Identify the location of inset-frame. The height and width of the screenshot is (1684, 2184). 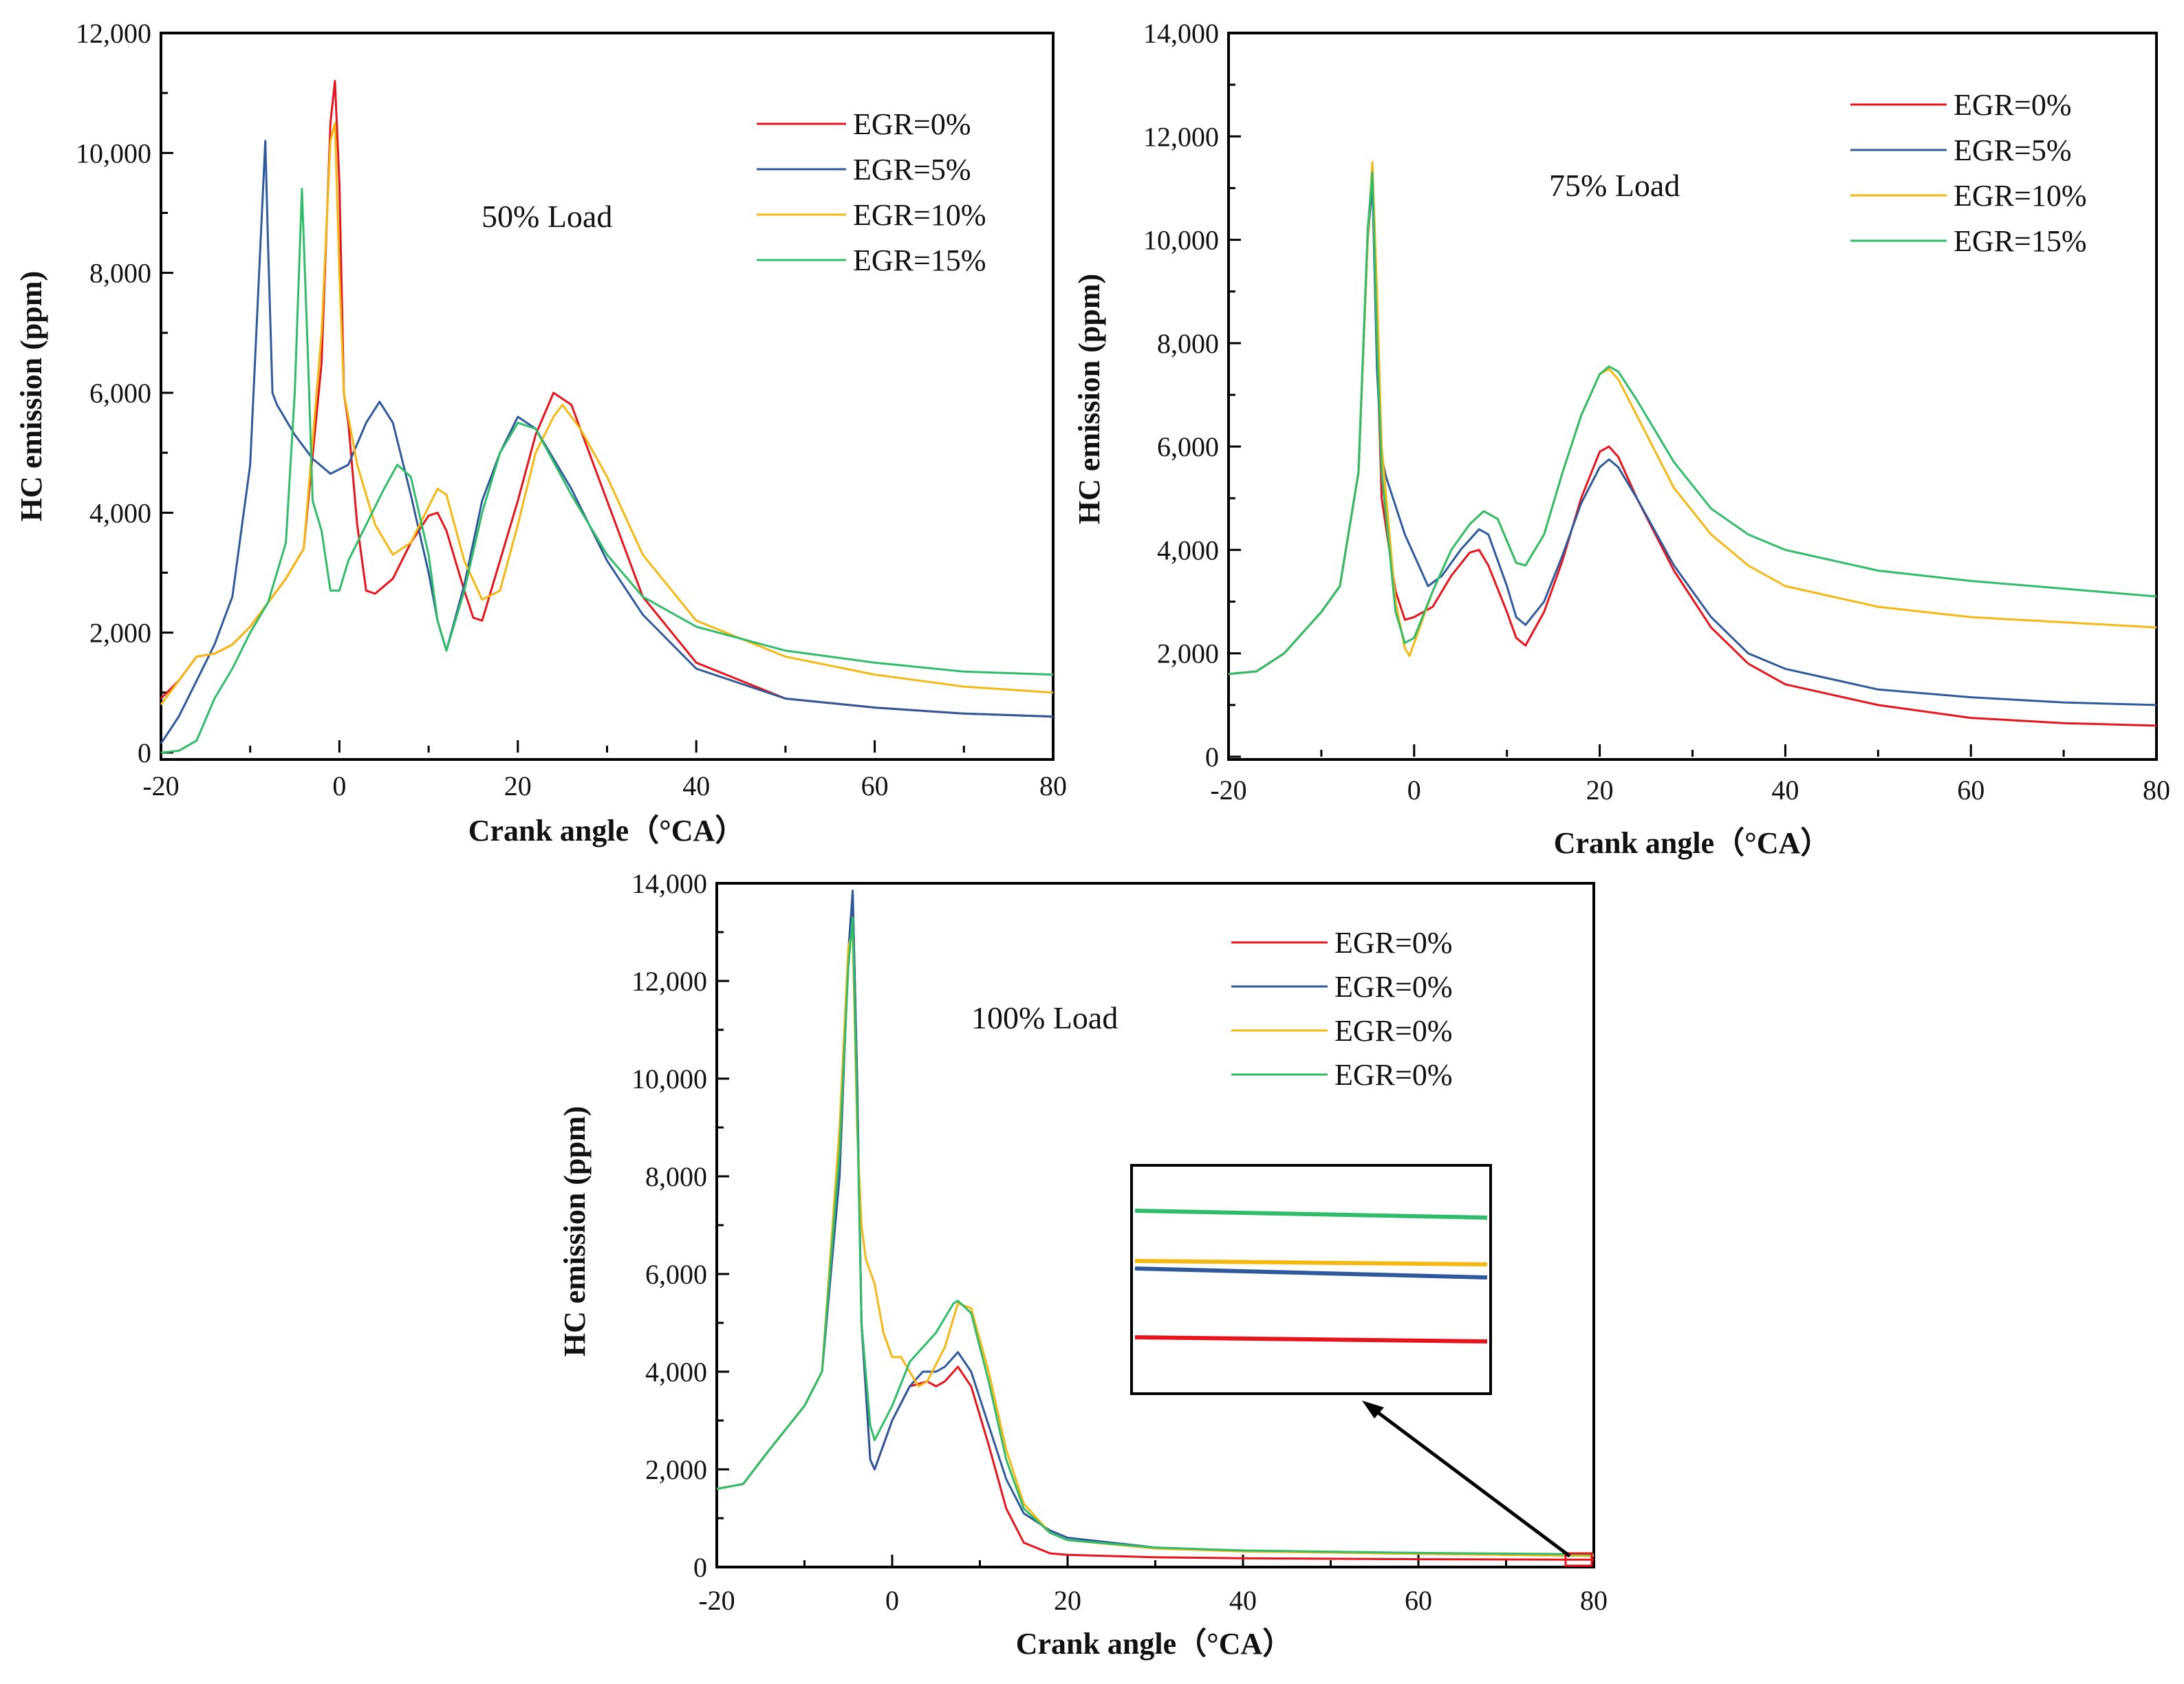
(1311, 1279).